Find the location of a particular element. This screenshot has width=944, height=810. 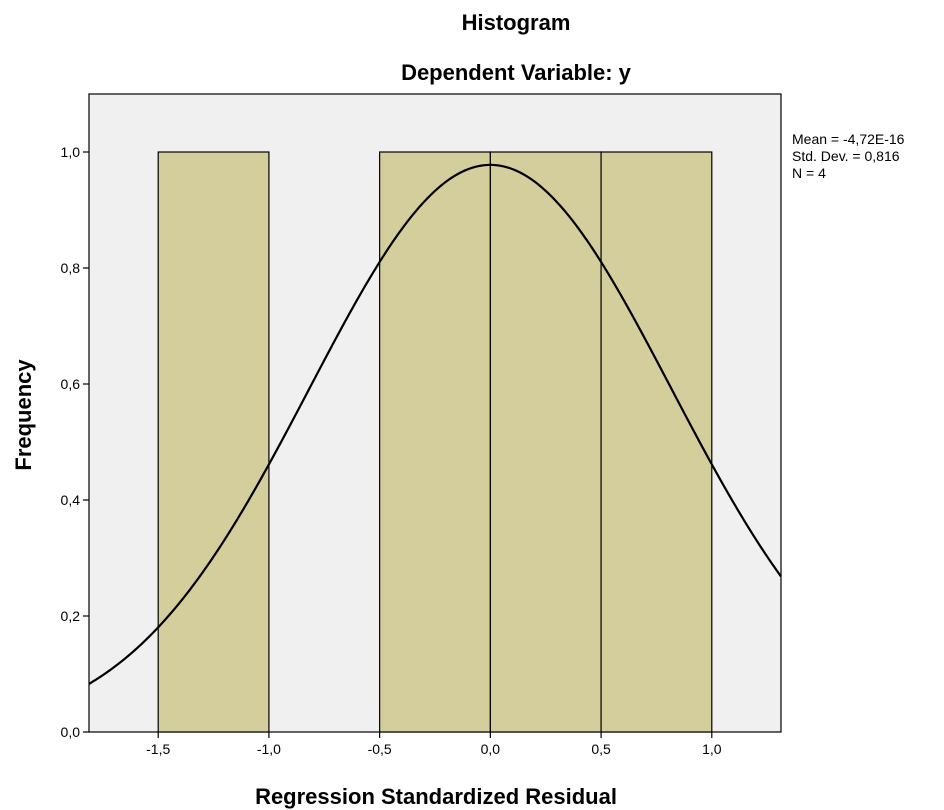

y-tick-label: 0,2 is located at coordinates (71, 616).